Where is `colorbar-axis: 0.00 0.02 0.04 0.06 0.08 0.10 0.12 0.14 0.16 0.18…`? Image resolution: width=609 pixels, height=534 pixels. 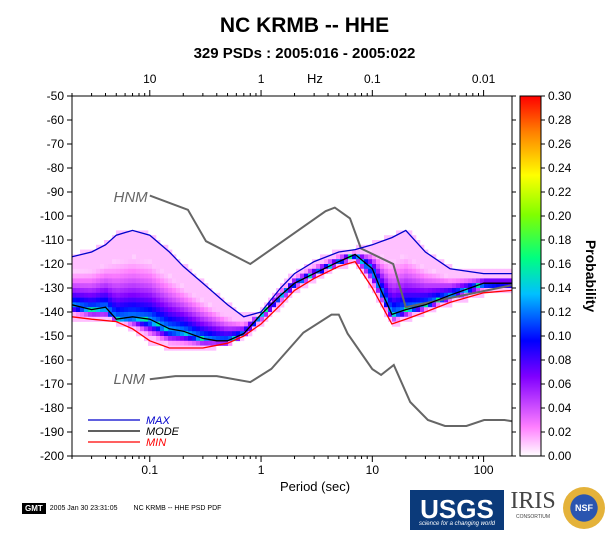 colorbar-axis: 0.00 0.02 0.04 0.06 0.08 0.10 0.12 0.14 0.16 0.18… is located at coordinates (556, 276).